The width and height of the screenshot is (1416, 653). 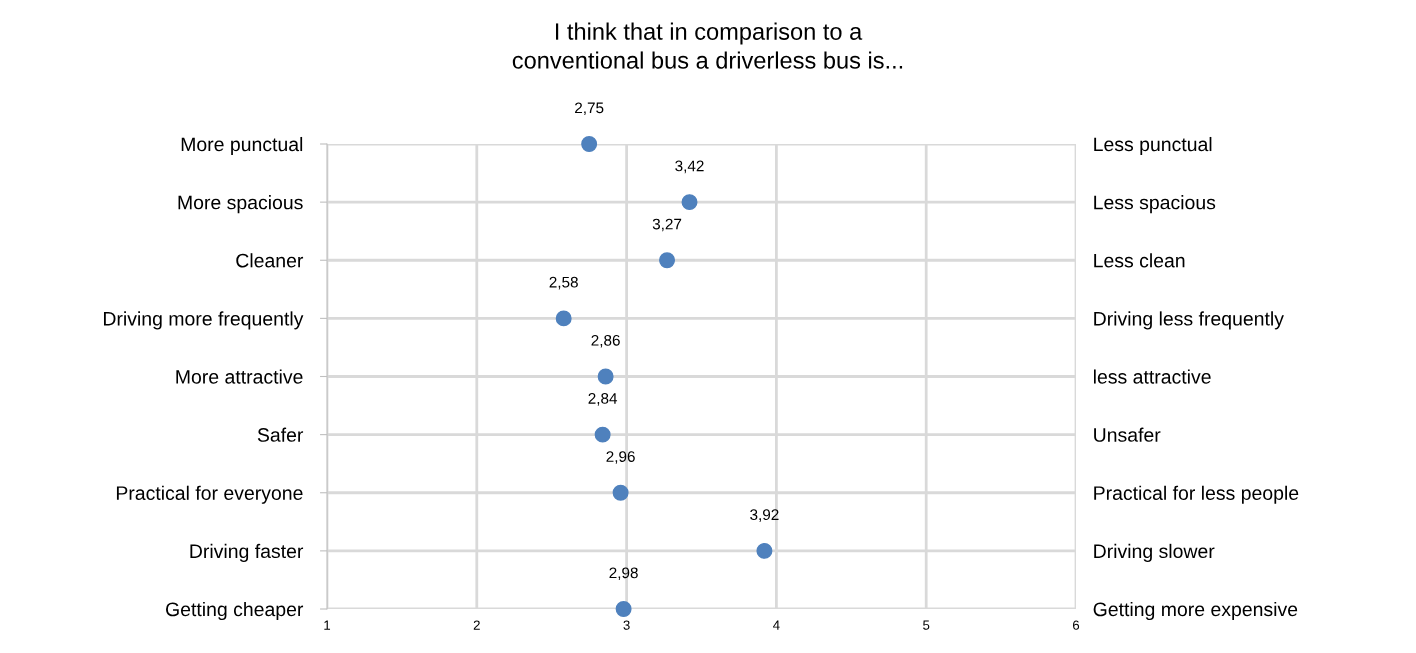 I want to click on x-tick-label: 3, so click(x=626, y=625).